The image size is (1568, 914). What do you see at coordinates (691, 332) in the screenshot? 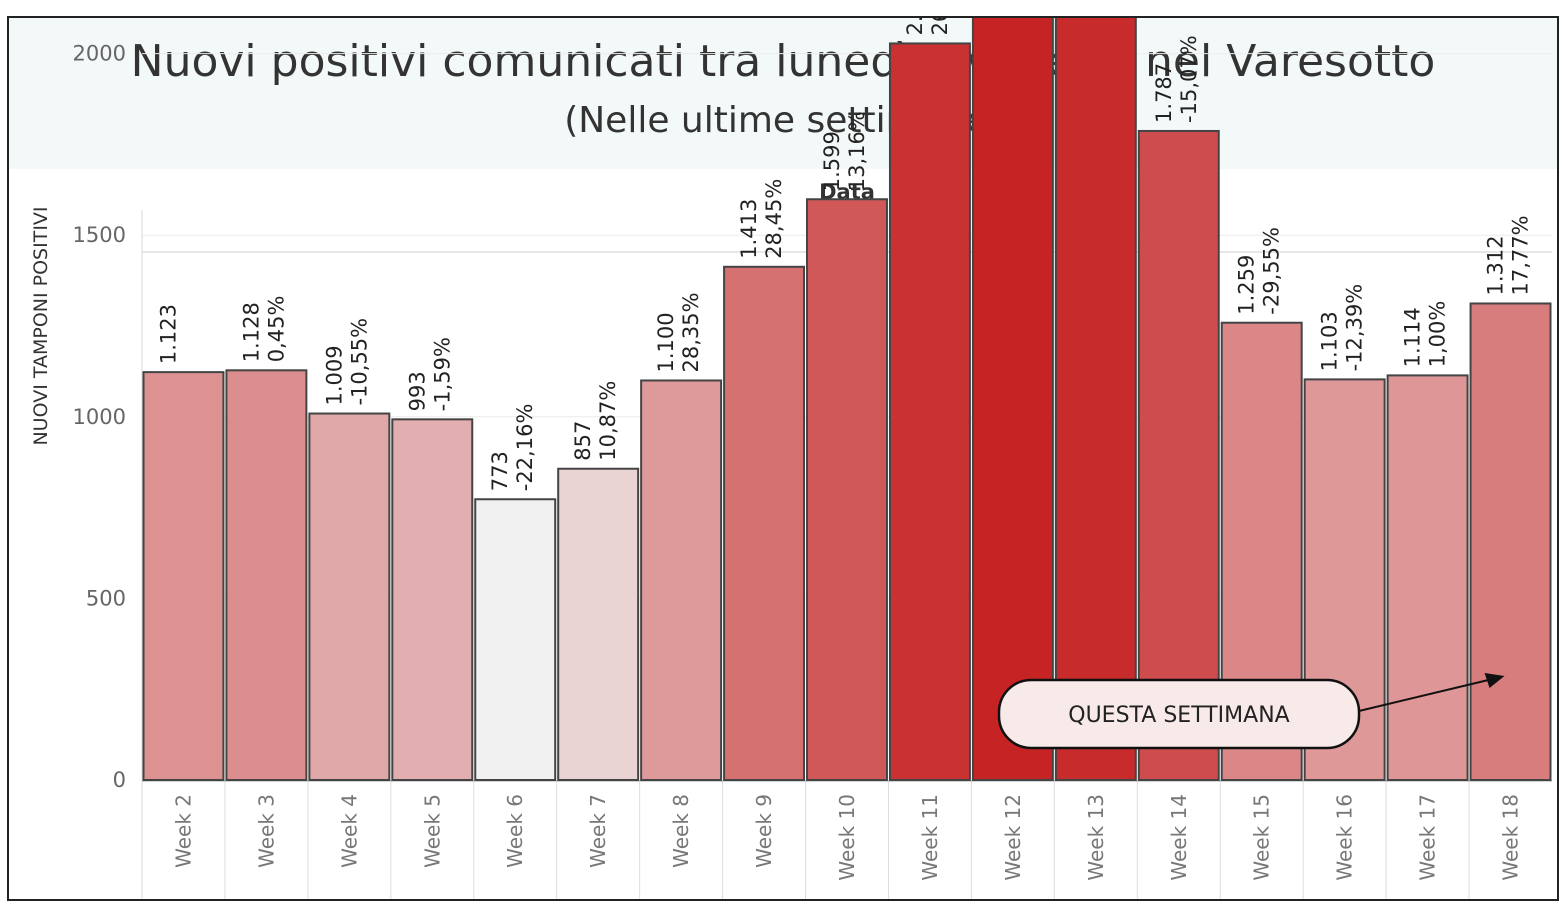
I see `change-label: 28,35%` at bounding box center [691, 332].